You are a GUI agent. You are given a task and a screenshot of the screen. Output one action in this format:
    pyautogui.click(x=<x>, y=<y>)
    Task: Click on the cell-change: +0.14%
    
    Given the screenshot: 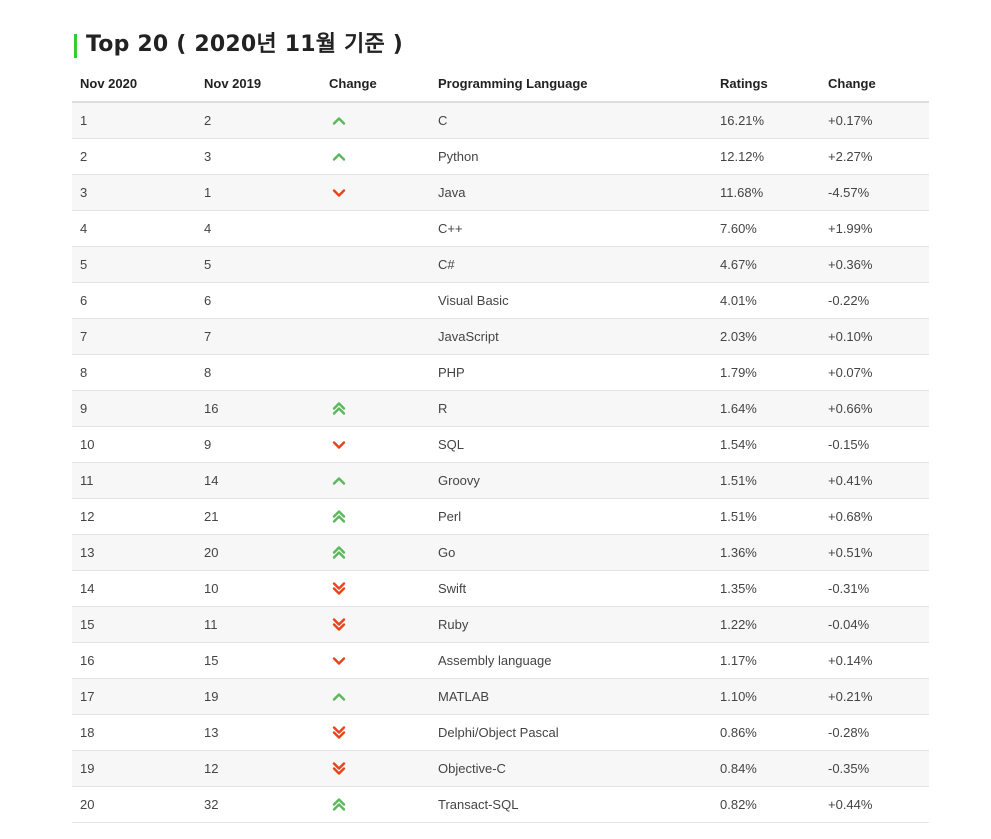 What is the action you would take?
    pyautogui.click(x=874, y=660)
    